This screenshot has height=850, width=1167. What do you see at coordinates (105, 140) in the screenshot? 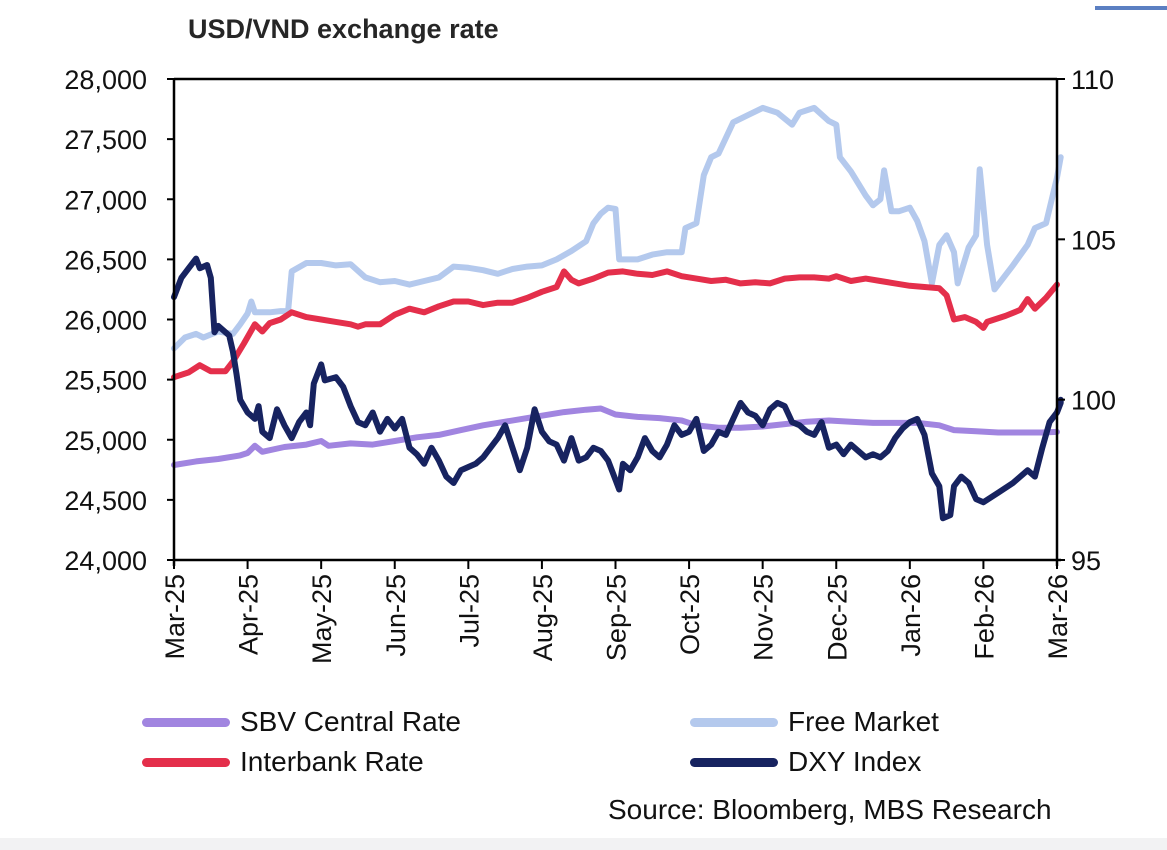
I see `y-left-tick-label: 27,500` at bounding box center [105, 140].